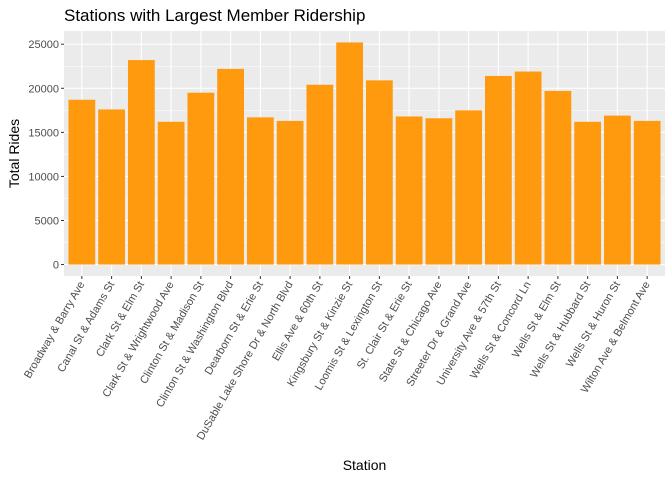 This screenshot has width=672, height=480. Describe the element at coordinates (43, 89) in the screenshot. I see `y-tick-label: 20000` at that location.